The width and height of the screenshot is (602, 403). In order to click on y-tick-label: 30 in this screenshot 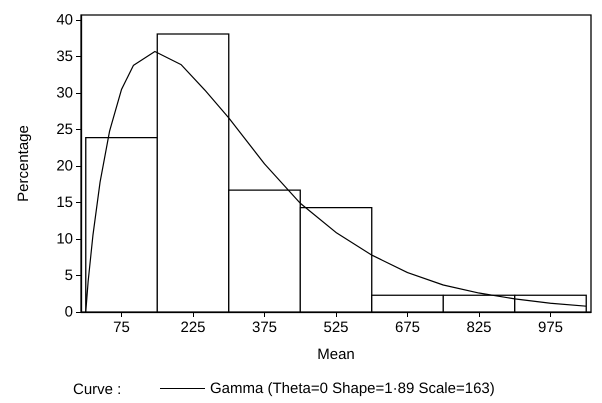, I will do `click(64, 93)`.